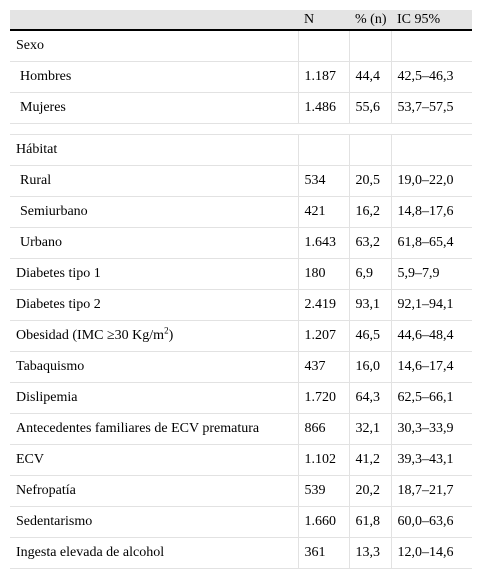  I want to click on cell: 5,9–7,9, so click(431, 274).